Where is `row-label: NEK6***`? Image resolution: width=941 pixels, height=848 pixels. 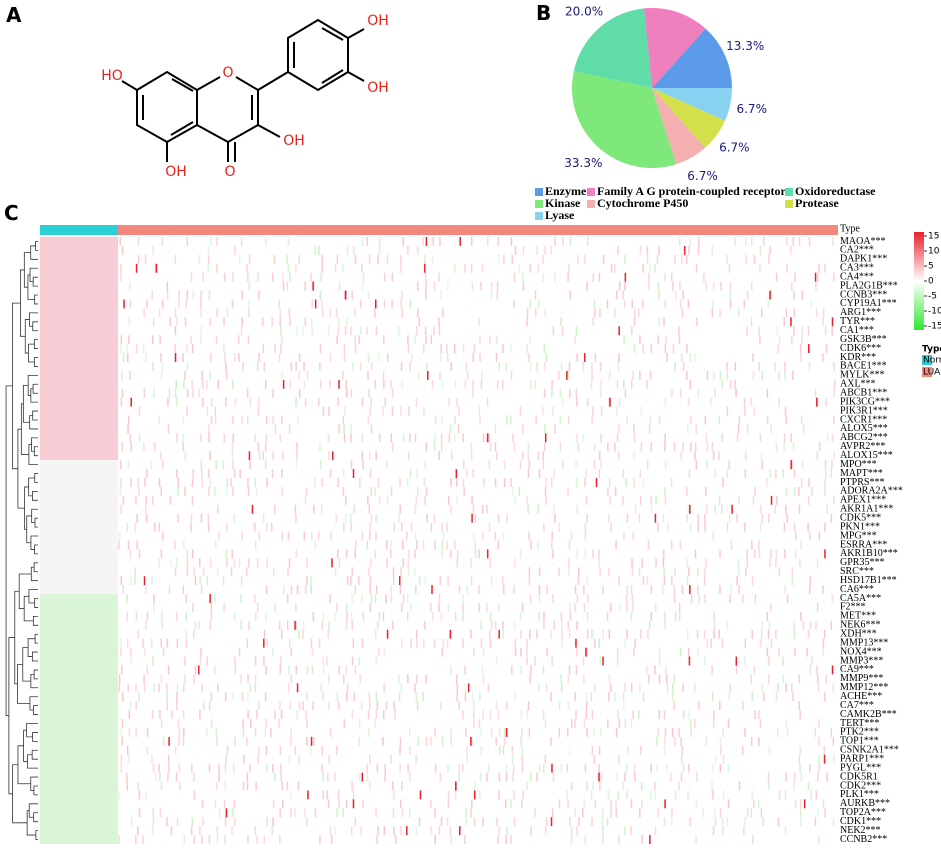 row-label: NEK6*** is located at coordinates (860, 625).